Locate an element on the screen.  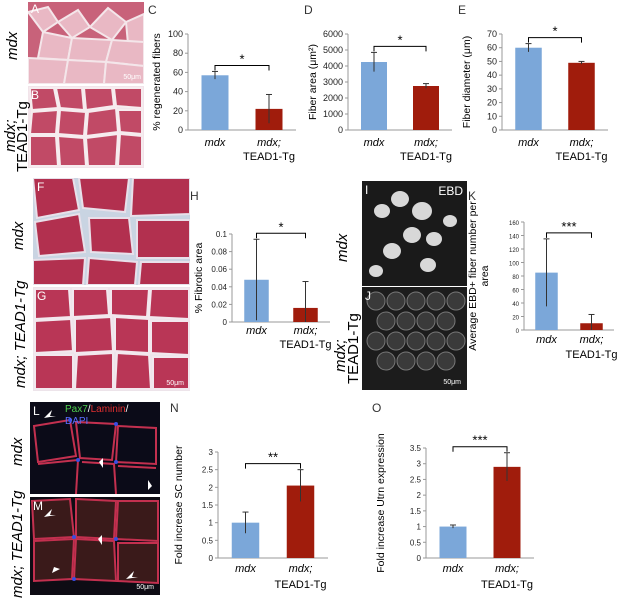
panel-label-h: H is located at coordinates (194, 196).